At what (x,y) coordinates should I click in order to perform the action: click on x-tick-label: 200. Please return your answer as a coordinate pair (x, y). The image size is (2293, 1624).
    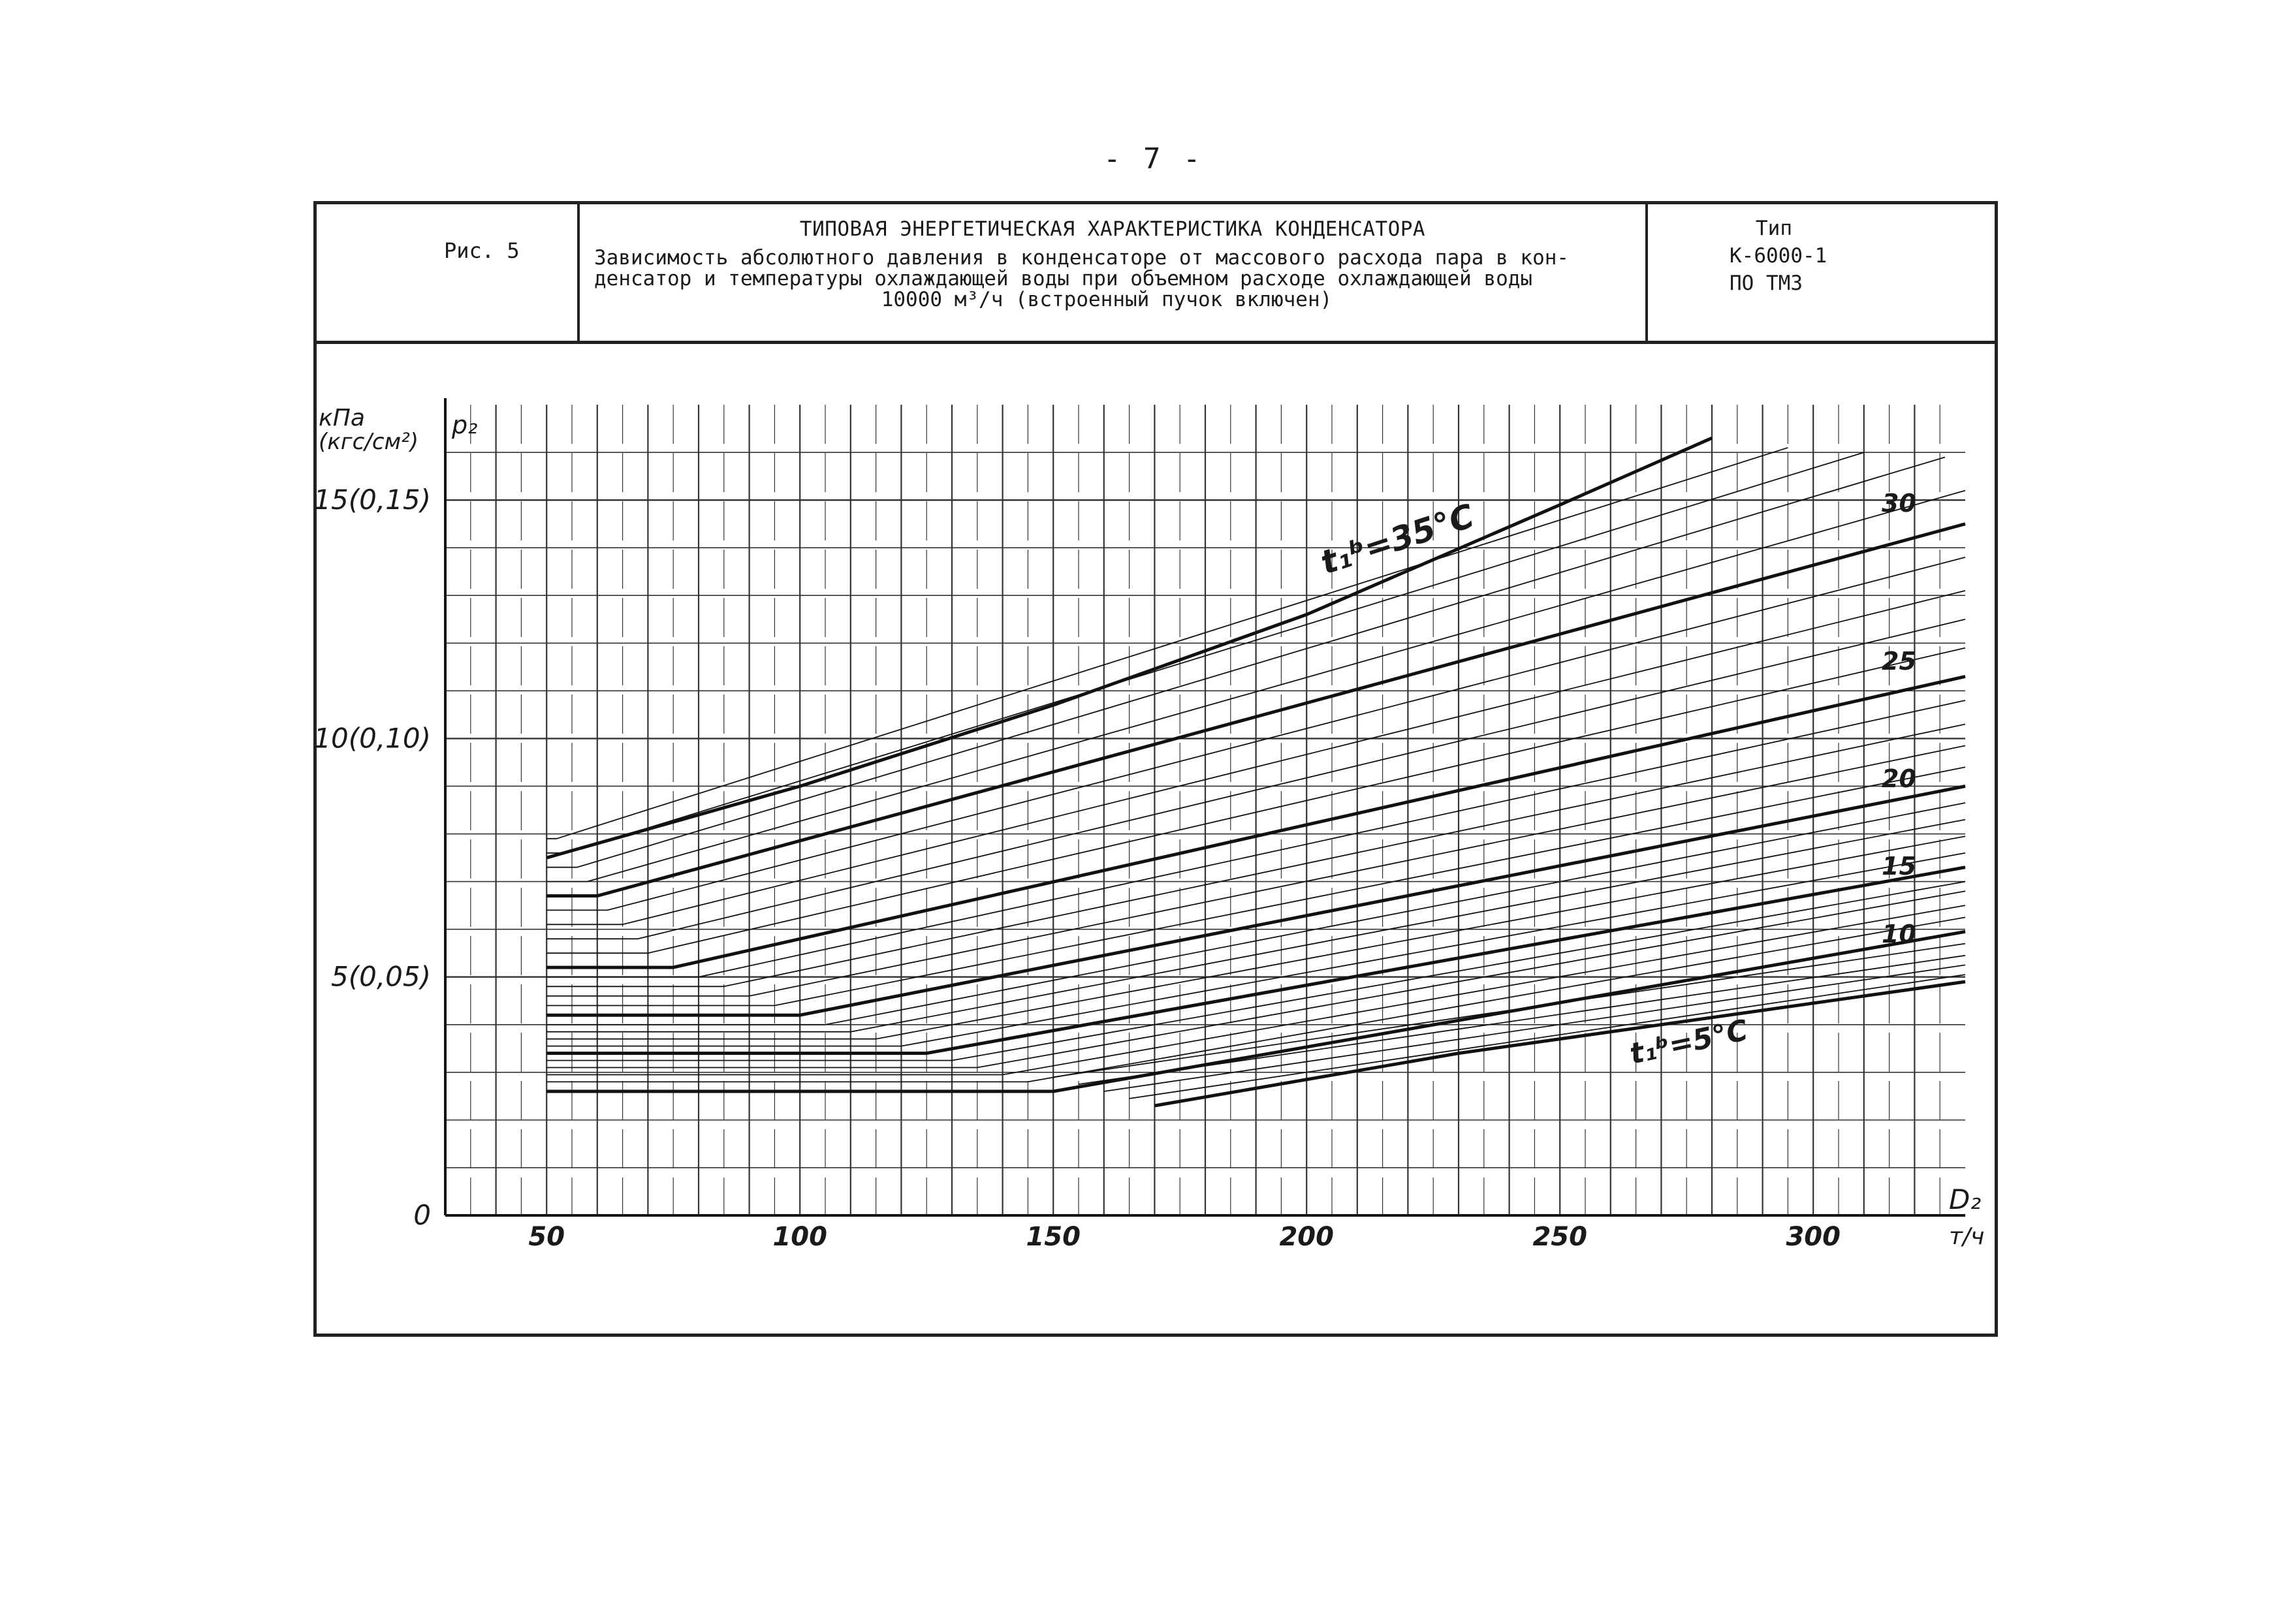
    Looking at the image, I should click on (1306, 1237).